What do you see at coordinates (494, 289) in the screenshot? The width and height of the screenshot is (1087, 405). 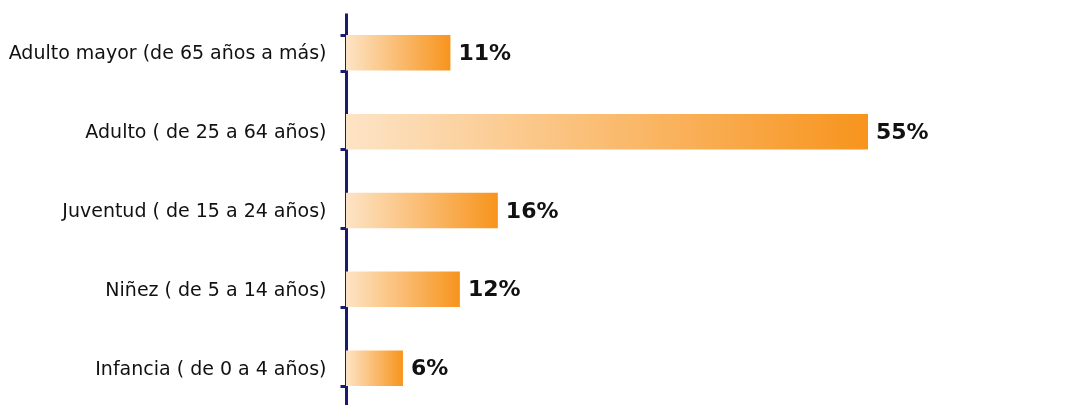 I see `data-label: 12%` at bounding box center [494, 289].